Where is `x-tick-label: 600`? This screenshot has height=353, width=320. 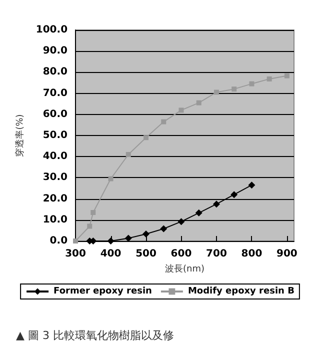
x-tick-label: 600 is located at coordinates (181, 254).